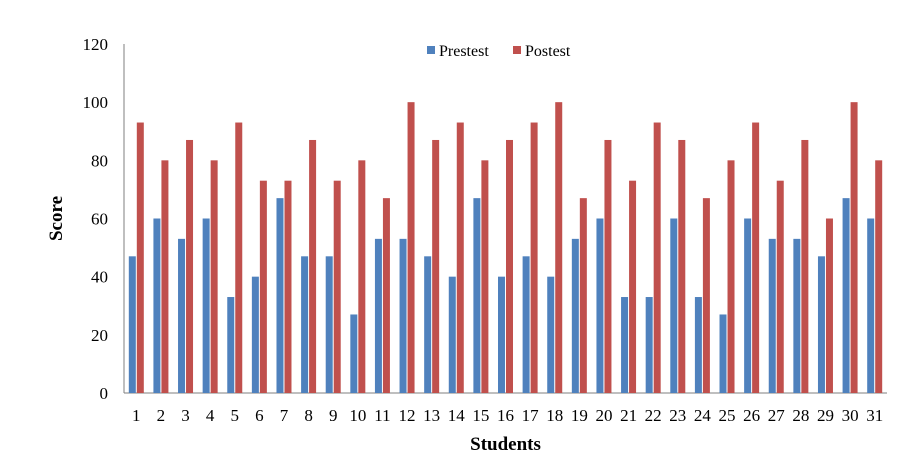 Image resolution: width=921 pixels, height=467 pixels. What do you see at coordinates (554, 415) in the screenshot?
I see `x-tick-label: 18` at bounding box center [554, 415].